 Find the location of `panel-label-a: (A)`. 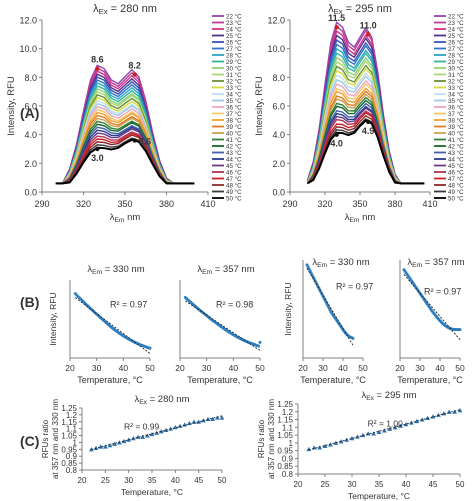

panel-label-a: (A) is located at coordinates (29, 113).